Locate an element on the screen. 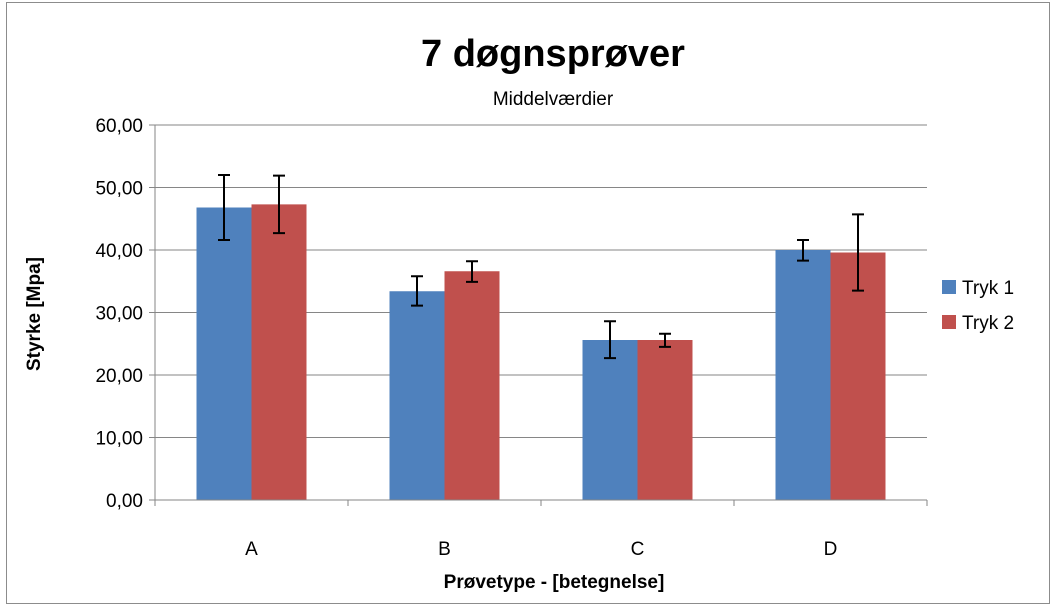 The height and width of the screenshot is (608, 1056). legend-label: Tryk 1 is located at coordinates (988, 288).